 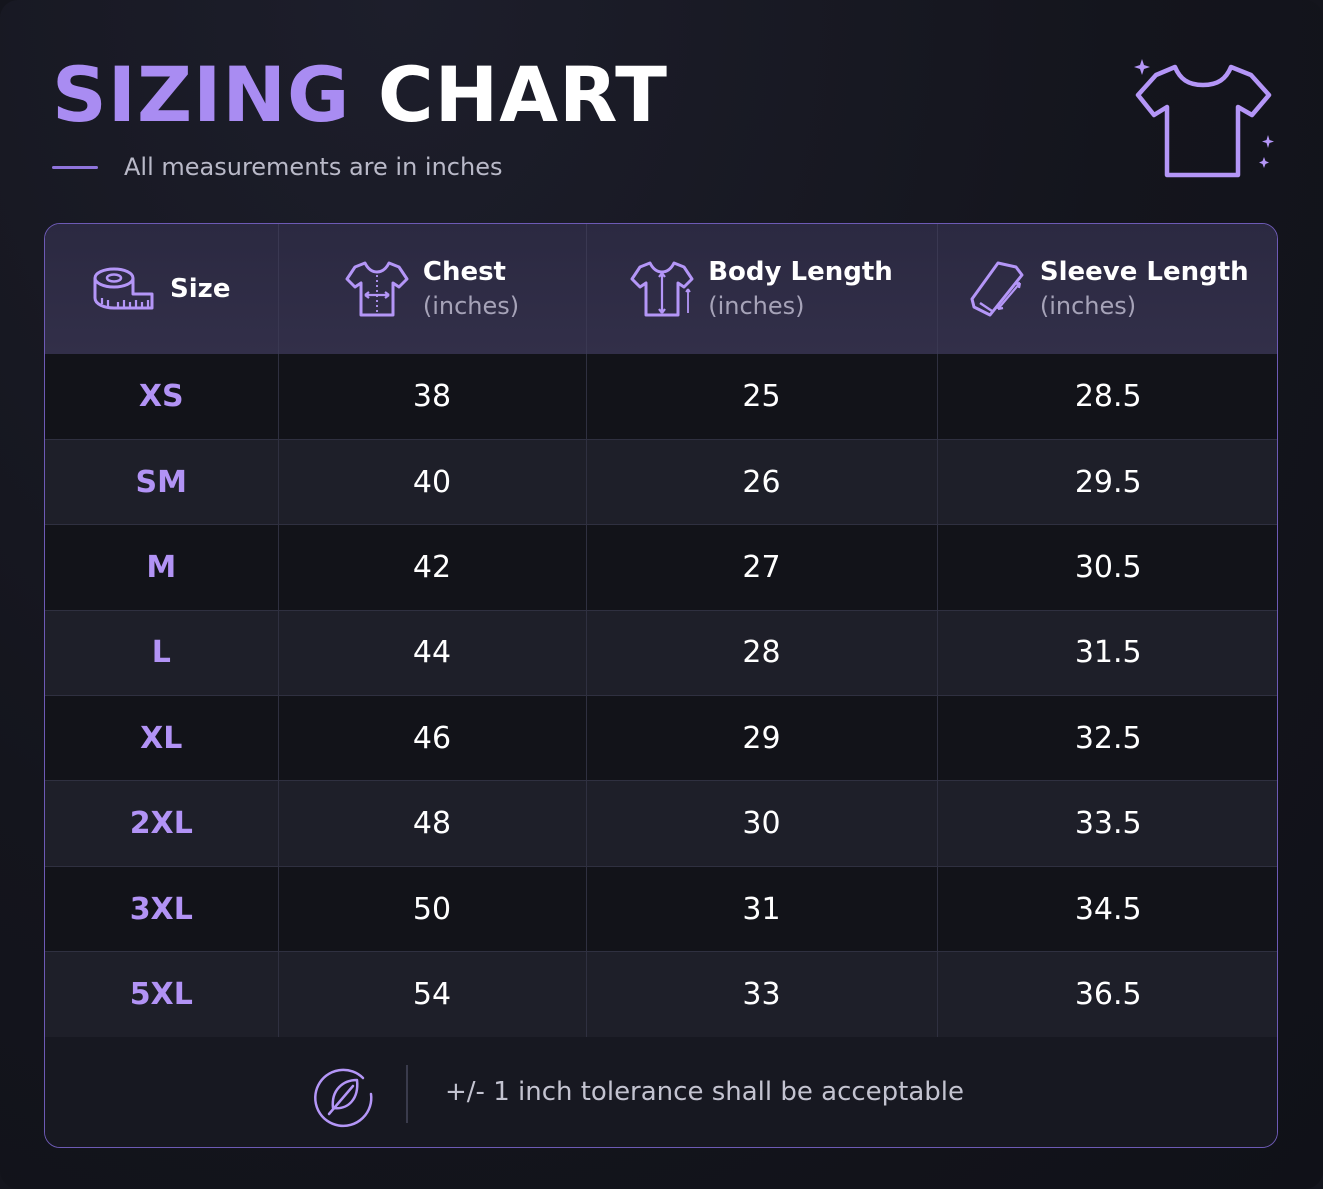 I want to click on column-header-body-length: Body Length (inches), so click(x=762, y=289).